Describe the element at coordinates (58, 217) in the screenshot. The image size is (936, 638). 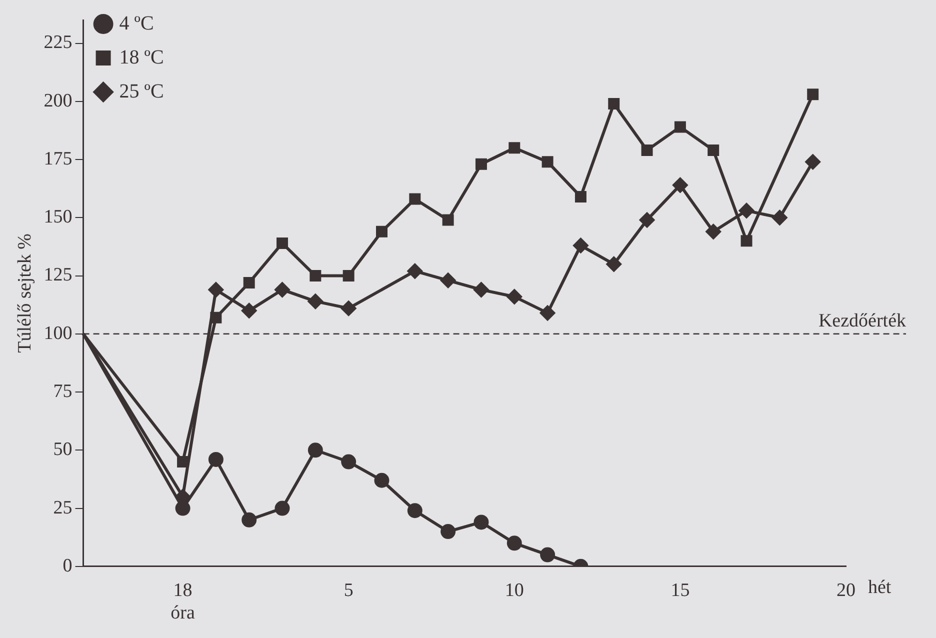
I see `y-tick-label: 150` at that location.